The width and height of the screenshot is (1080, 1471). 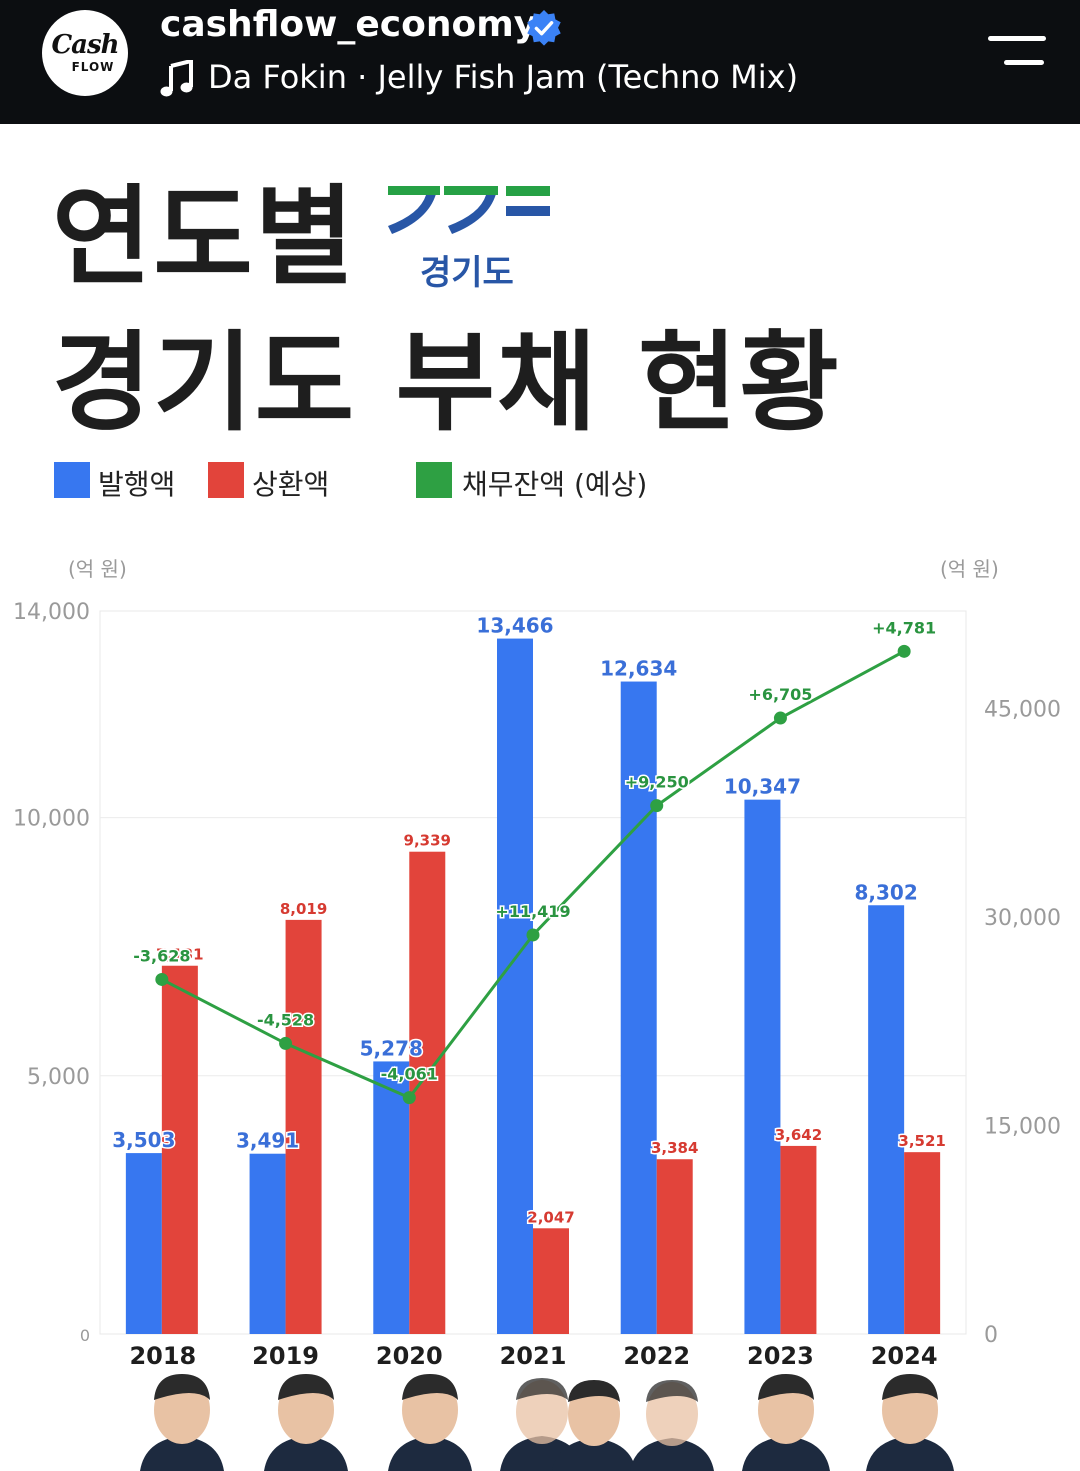 I want to click on label-issuance: 13,466, so click(x=514, y=626).